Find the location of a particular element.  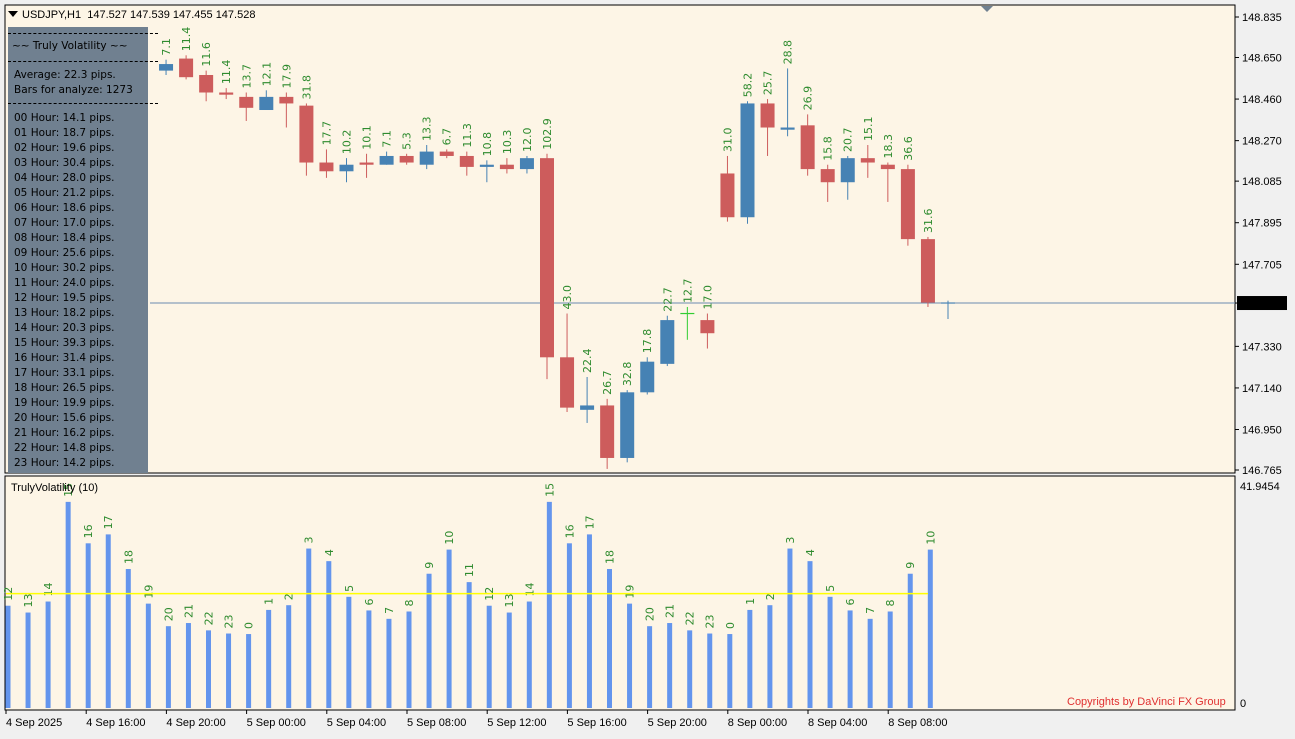

candle-range-label: 7.1 is located at coordinates (166, 47).